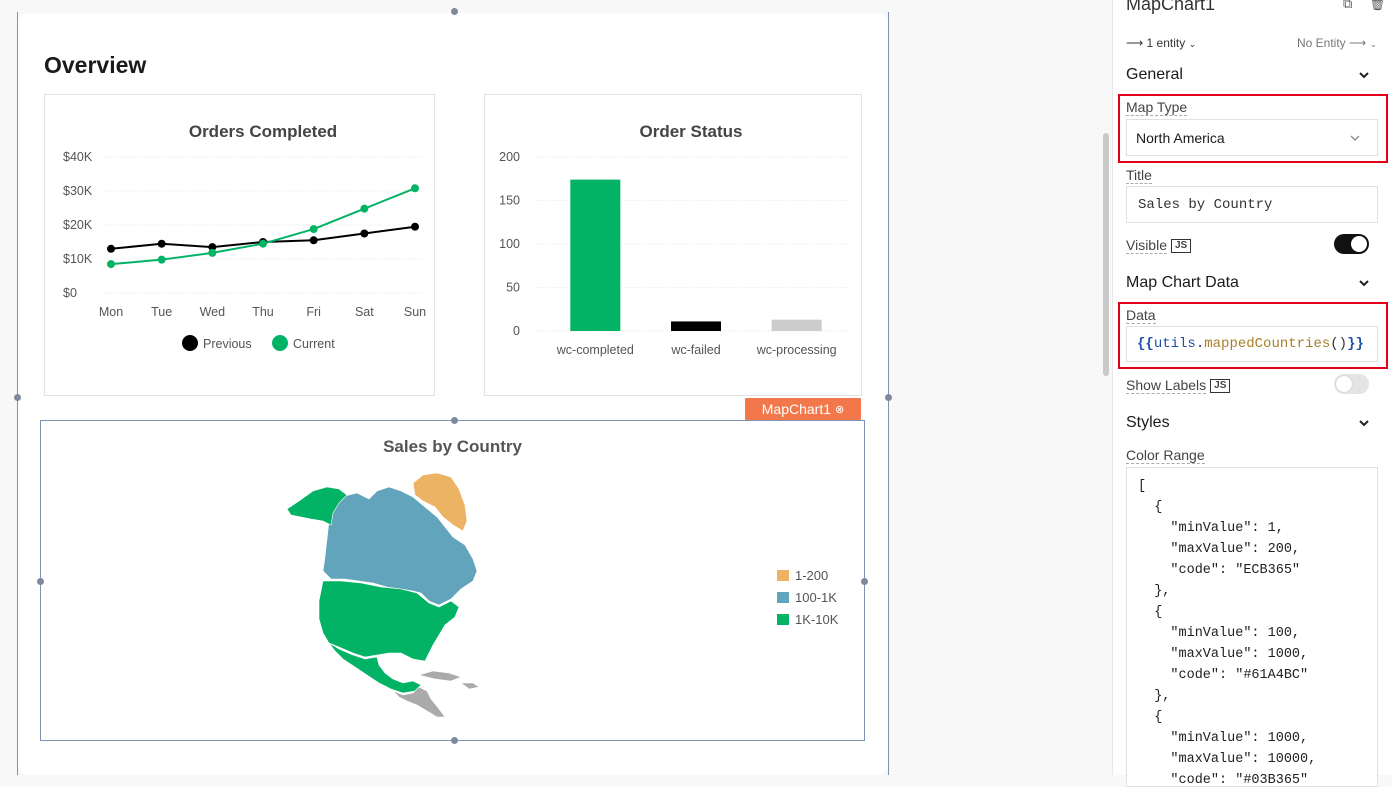 Image resolution: width=1392 pixels, height=787 pixels. I want to click on container-border-right, so click(888, 393).